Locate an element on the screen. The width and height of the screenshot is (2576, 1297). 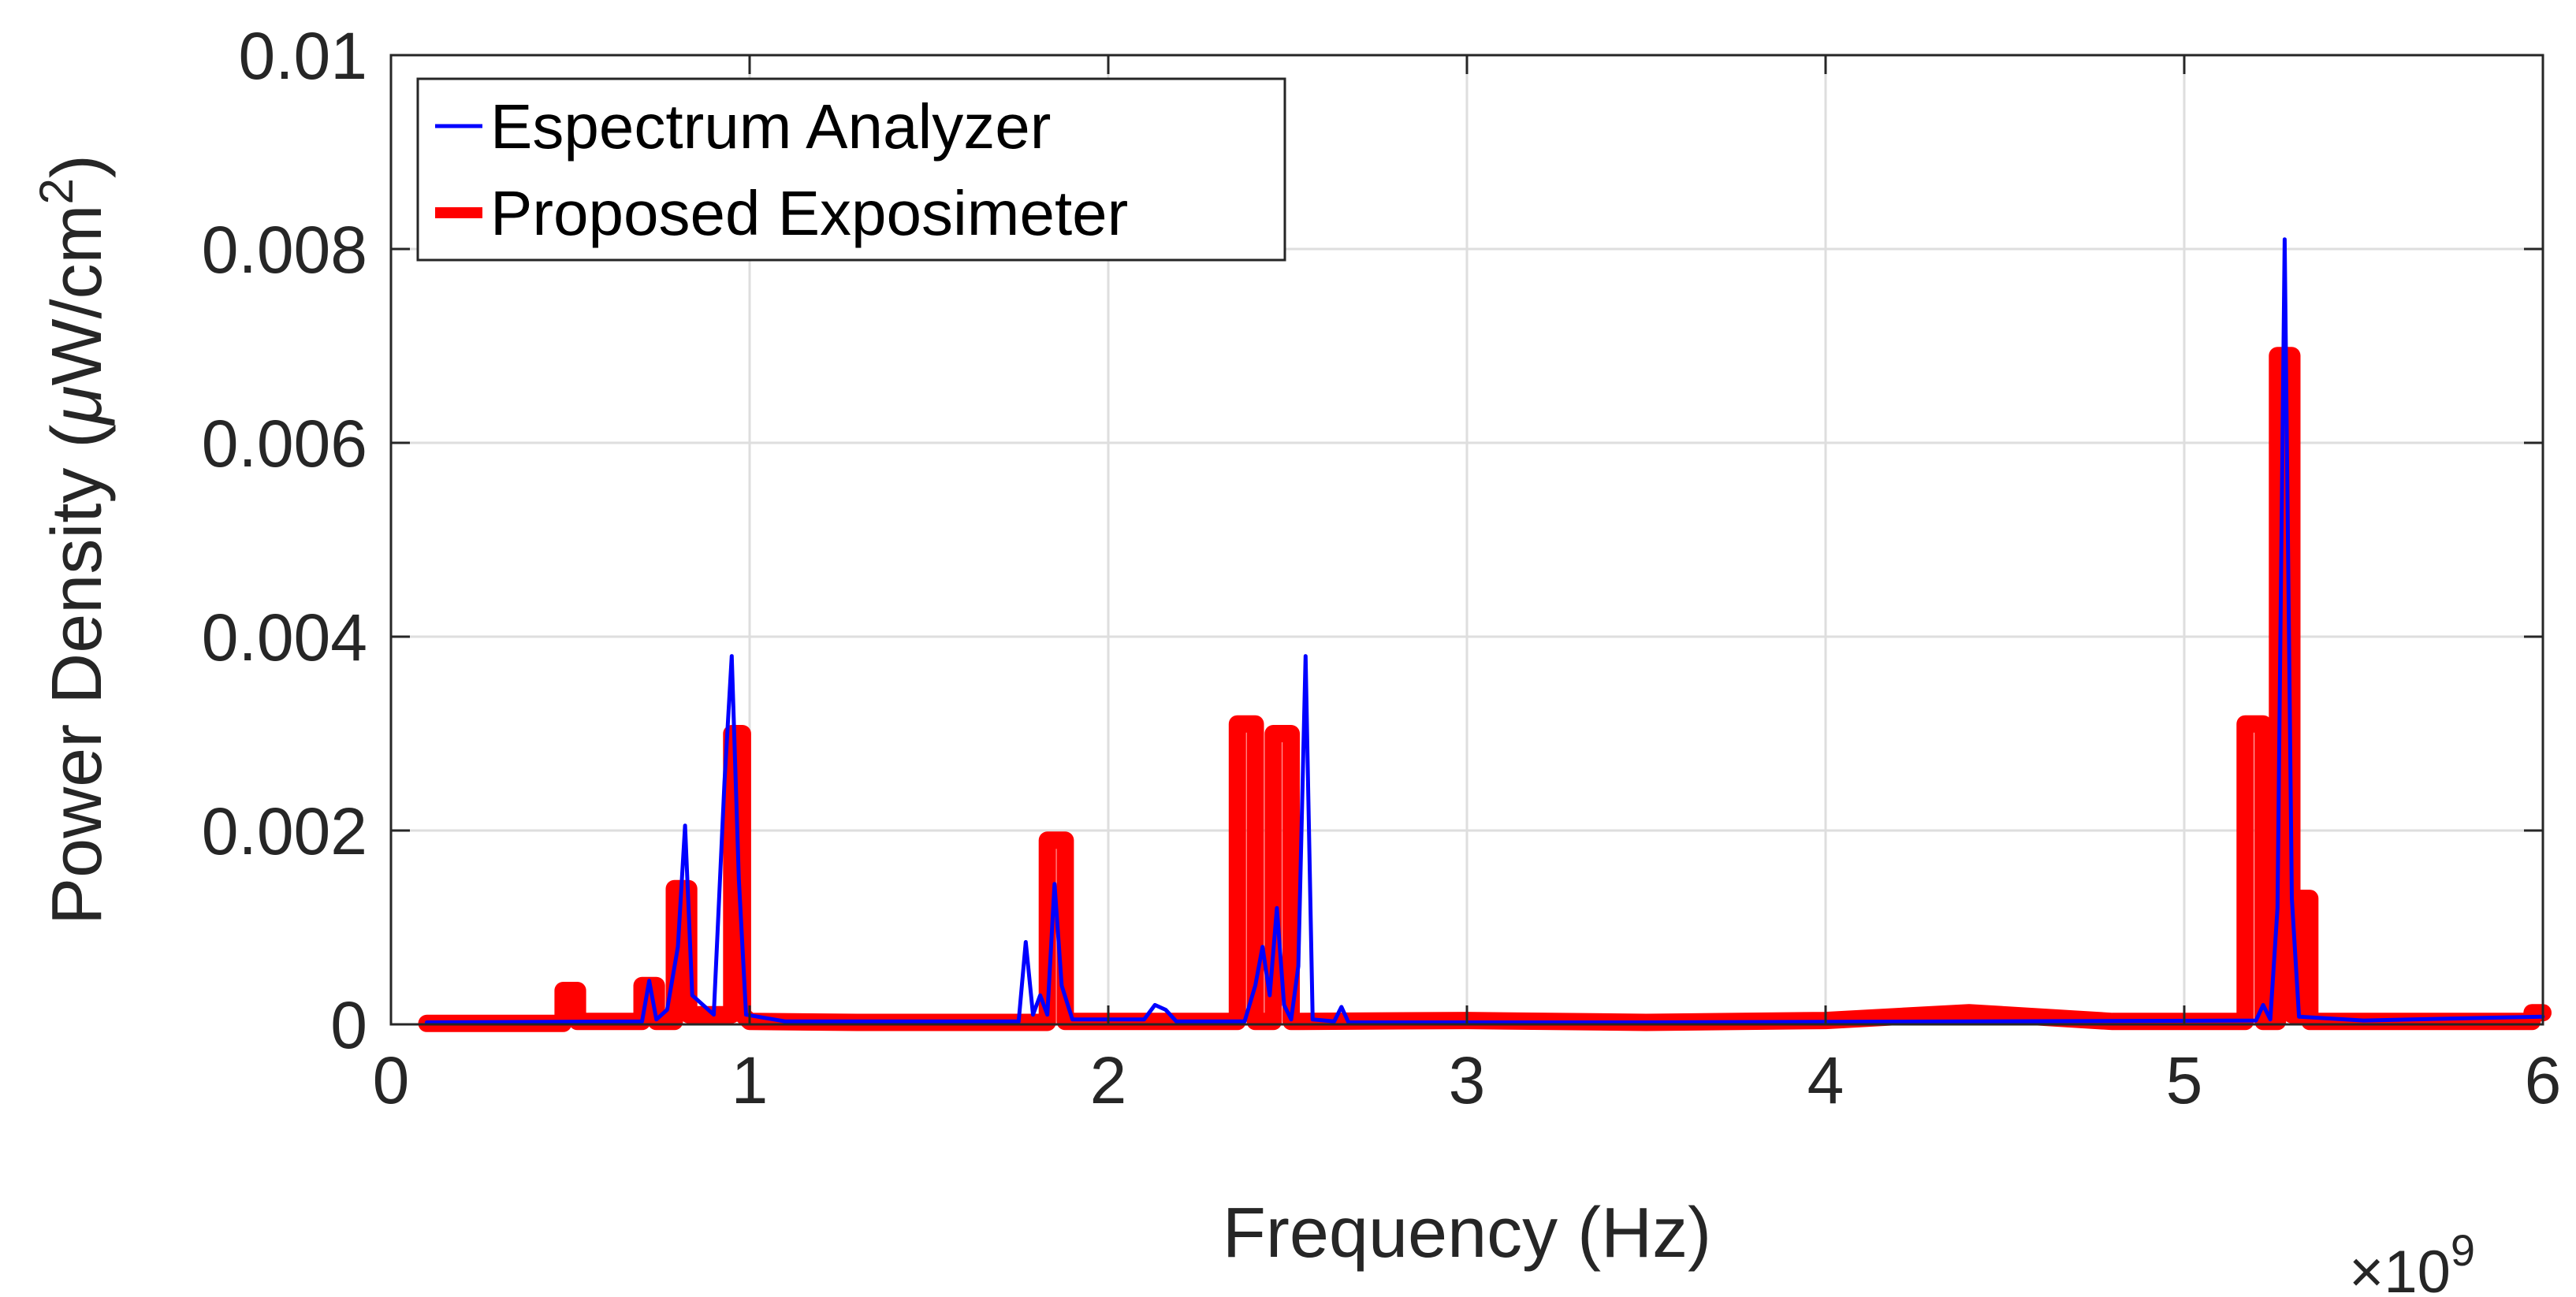
x-tick-label: 1 is located at coordinates (750, 1080).